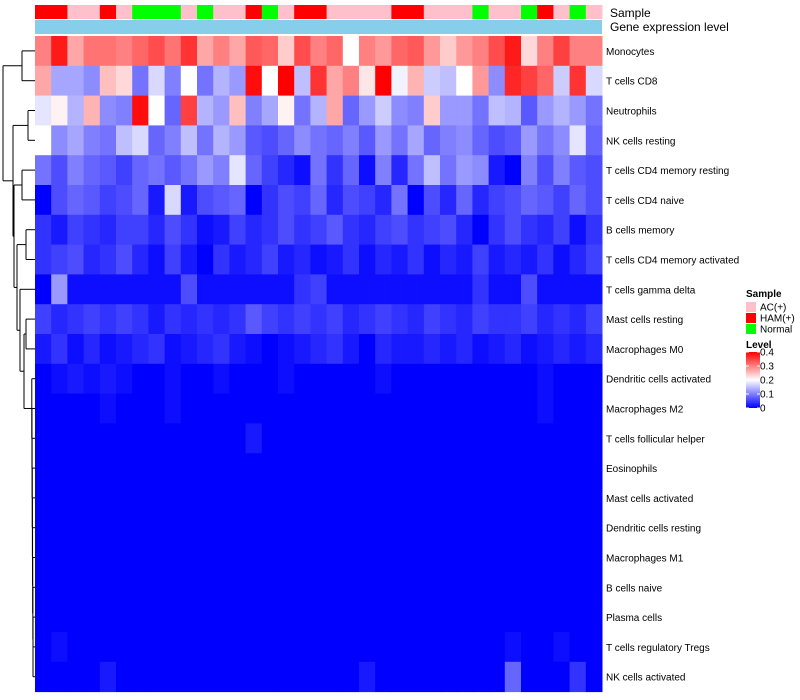 Image resolution: width=800 pixels, height=700 pixels. Describe the element at coordinates (634, 618) in the screenshot. I see `row-label: Plasma cells` at that location.